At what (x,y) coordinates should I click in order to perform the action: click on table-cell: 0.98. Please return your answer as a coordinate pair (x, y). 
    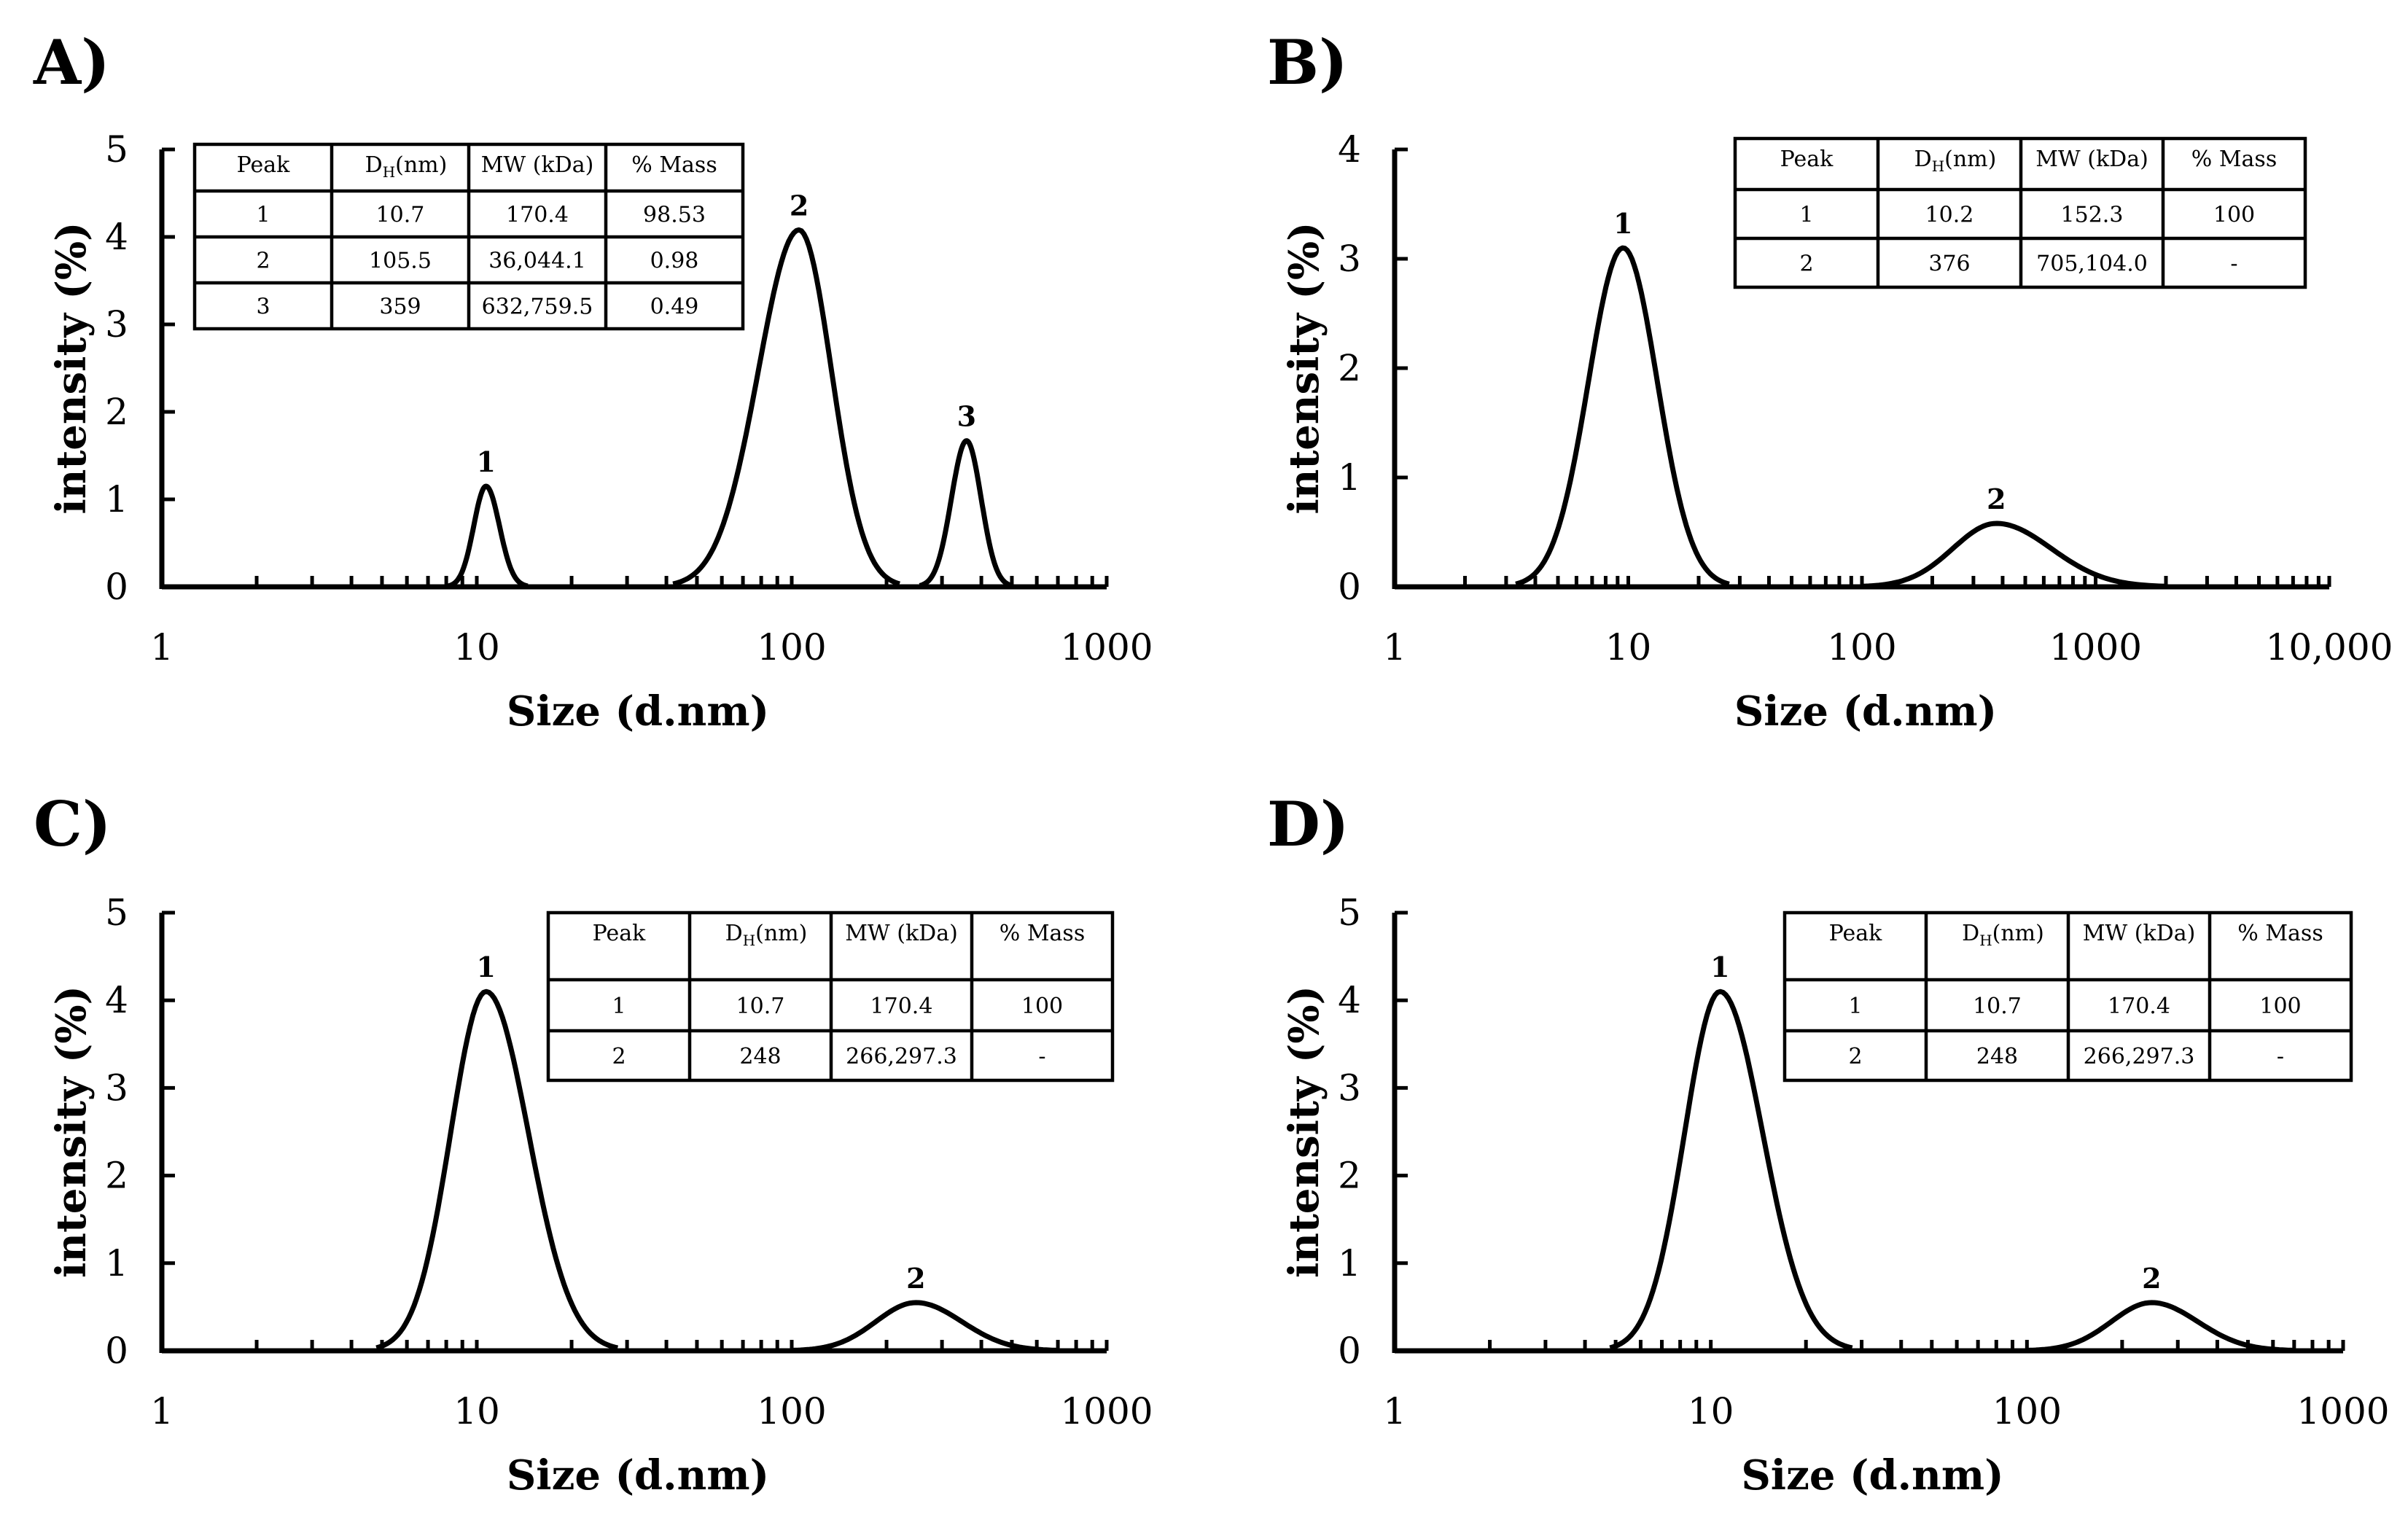
    Looking at the image, I should click on (675, 261).